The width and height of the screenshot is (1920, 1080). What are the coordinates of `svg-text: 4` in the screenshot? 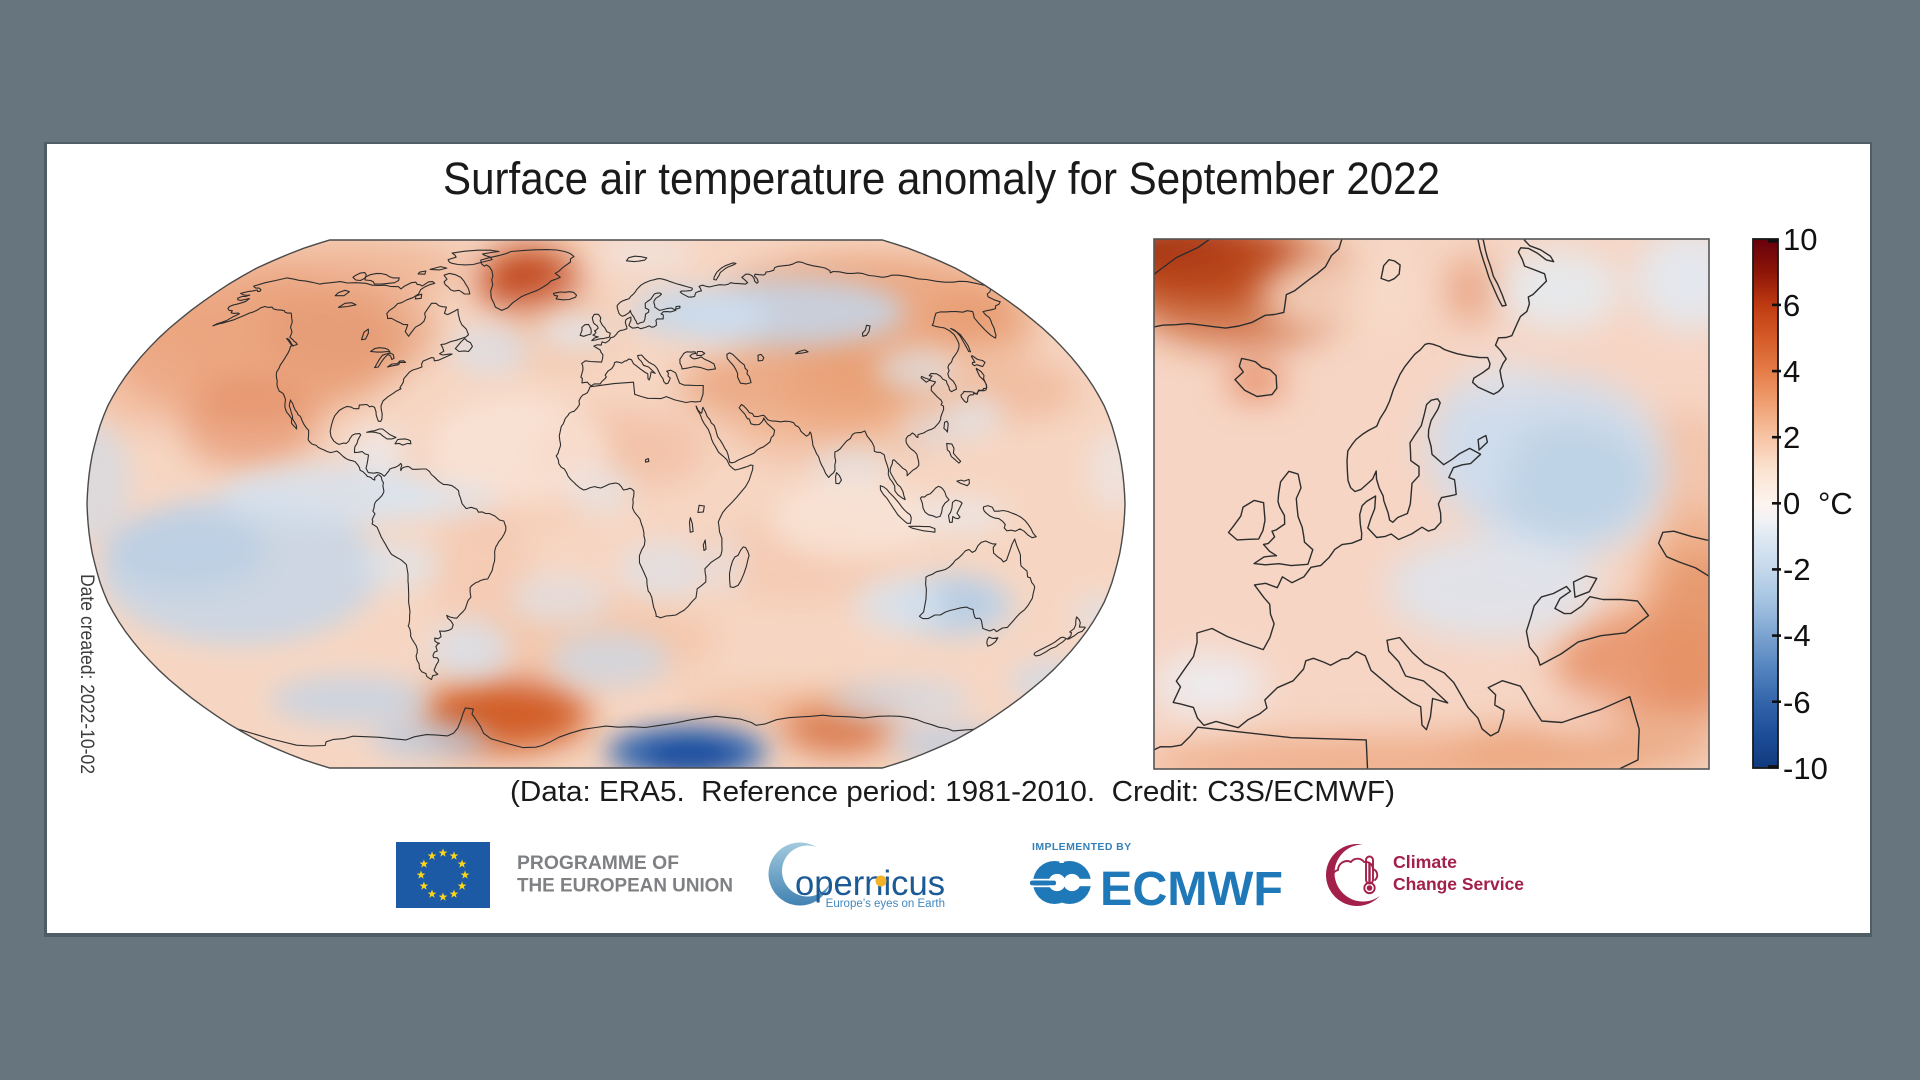 It's located at (1791, 371).